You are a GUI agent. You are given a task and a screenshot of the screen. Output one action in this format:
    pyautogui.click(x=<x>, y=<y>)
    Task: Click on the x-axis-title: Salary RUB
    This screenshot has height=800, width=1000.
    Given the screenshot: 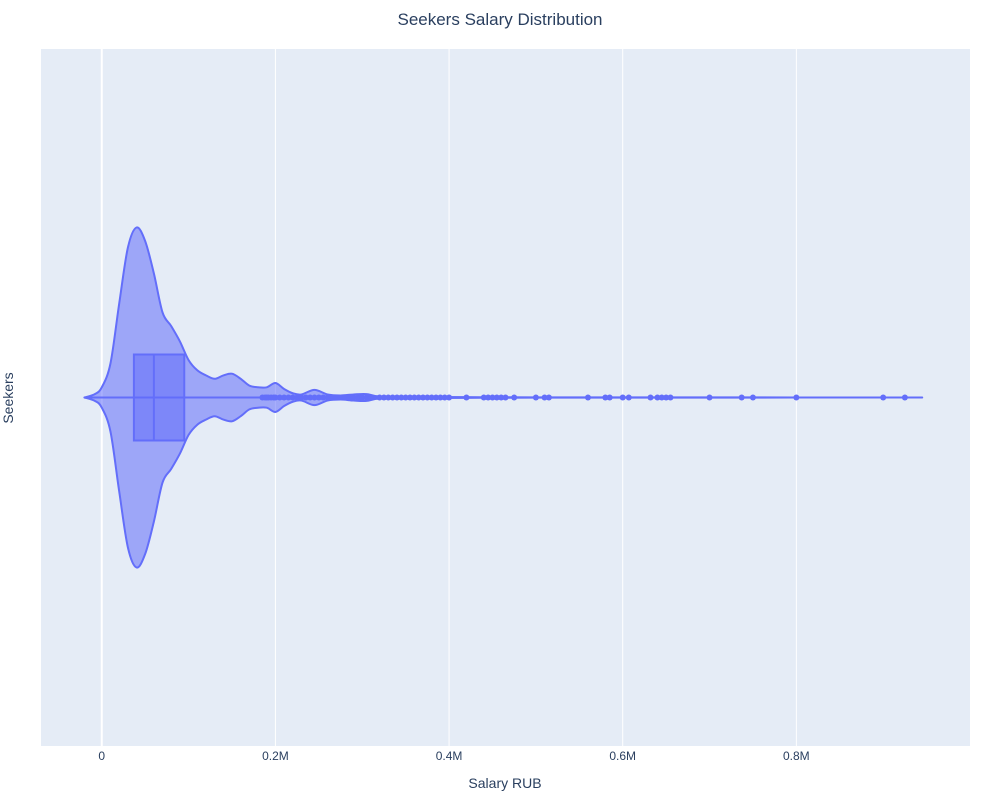 What is the action you would take?
    pyautogui.click(x=504, y=783)
    